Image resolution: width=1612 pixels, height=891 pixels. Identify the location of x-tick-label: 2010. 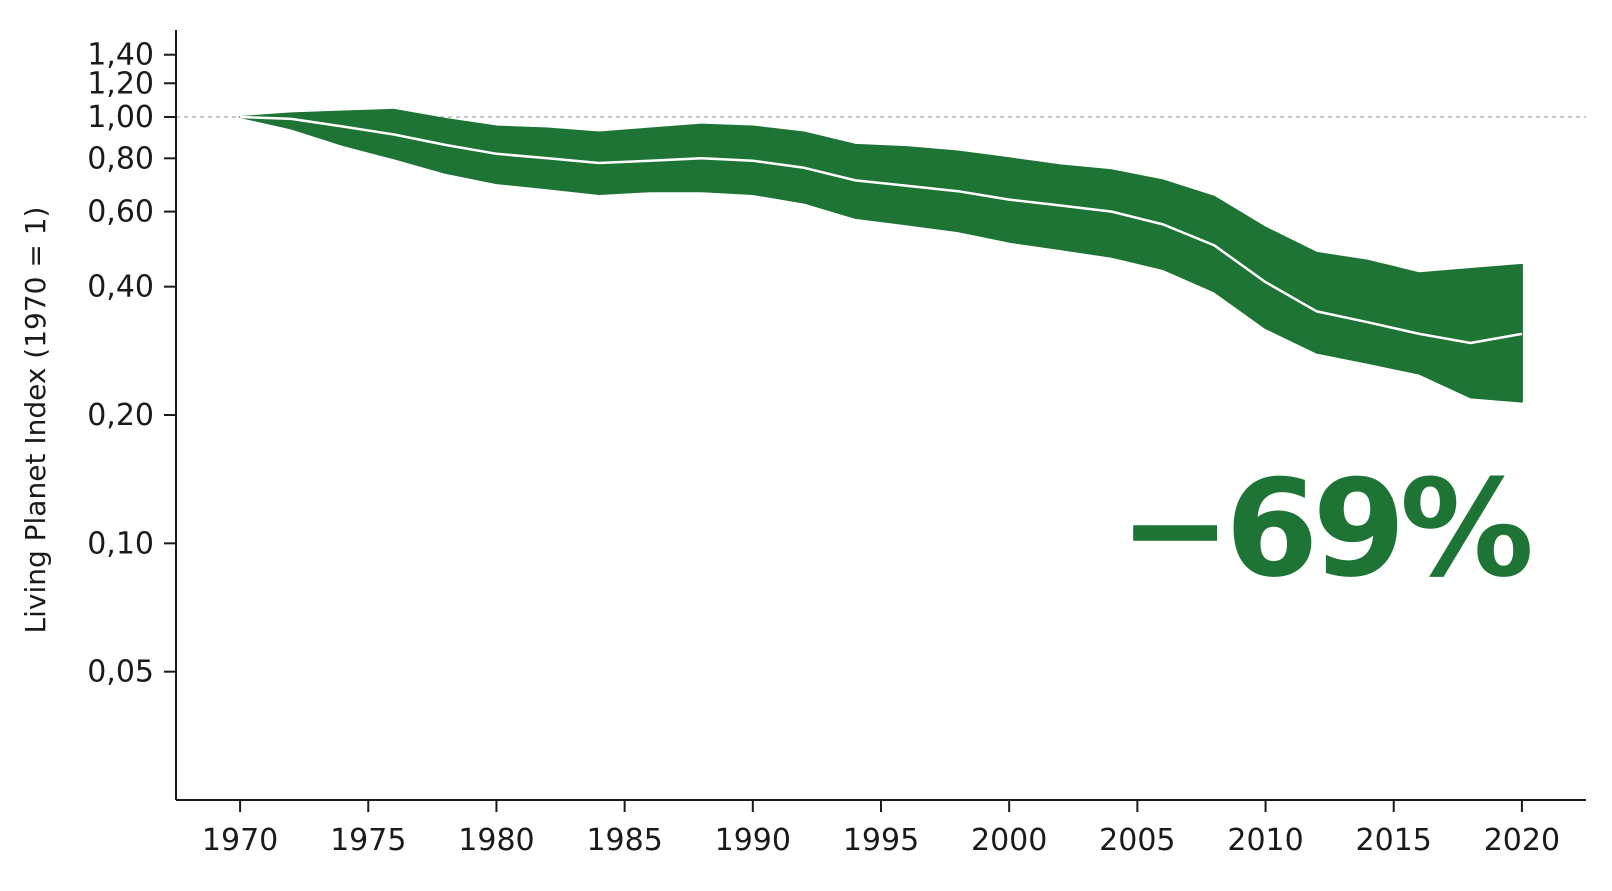
(1265, 840).